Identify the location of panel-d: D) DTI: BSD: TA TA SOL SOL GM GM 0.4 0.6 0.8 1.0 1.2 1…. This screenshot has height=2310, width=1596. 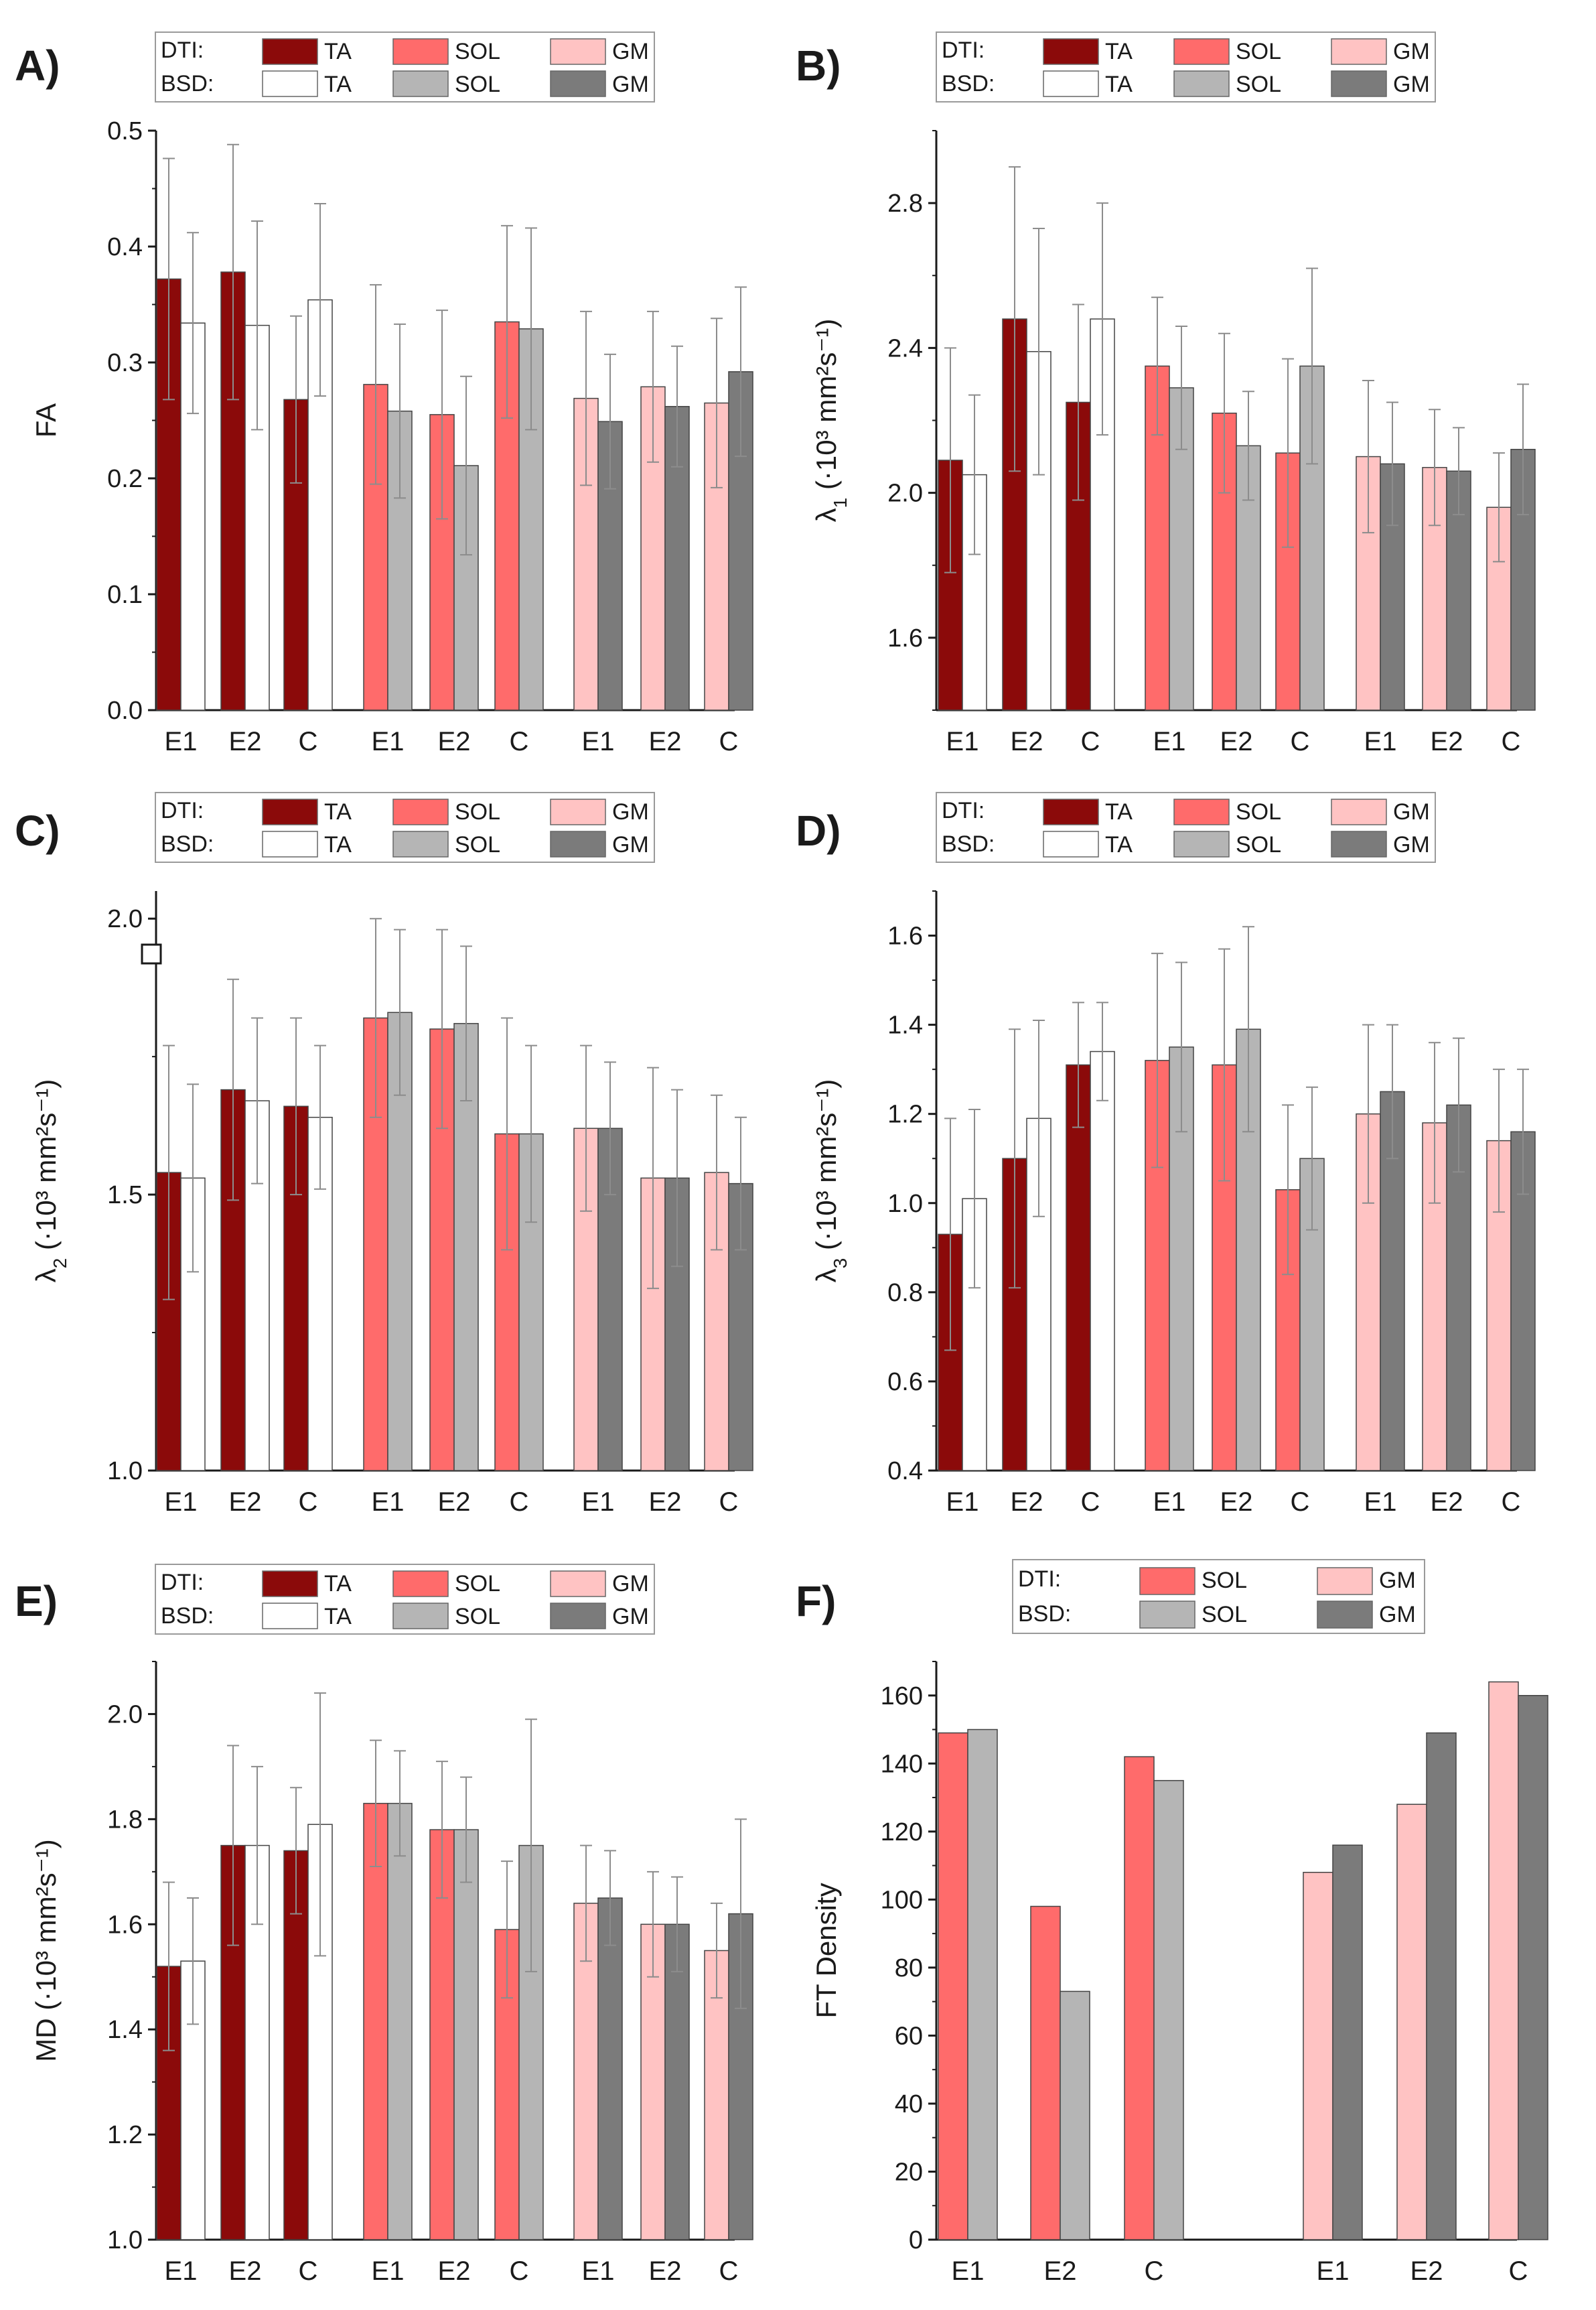
(1166, 1154).